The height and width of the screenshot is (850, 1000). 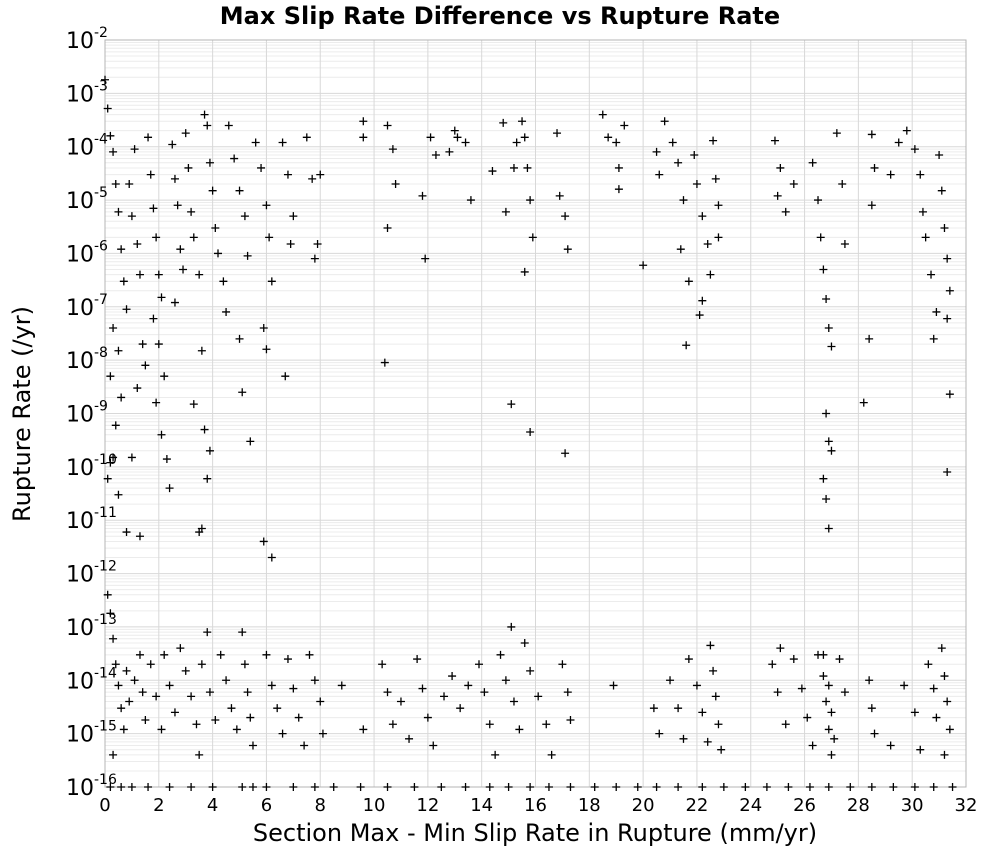 What do you see at coordinates (101, 193) in the screenshot?
I see `y-tick-exponent: -5` at bounding box center [101, 193].